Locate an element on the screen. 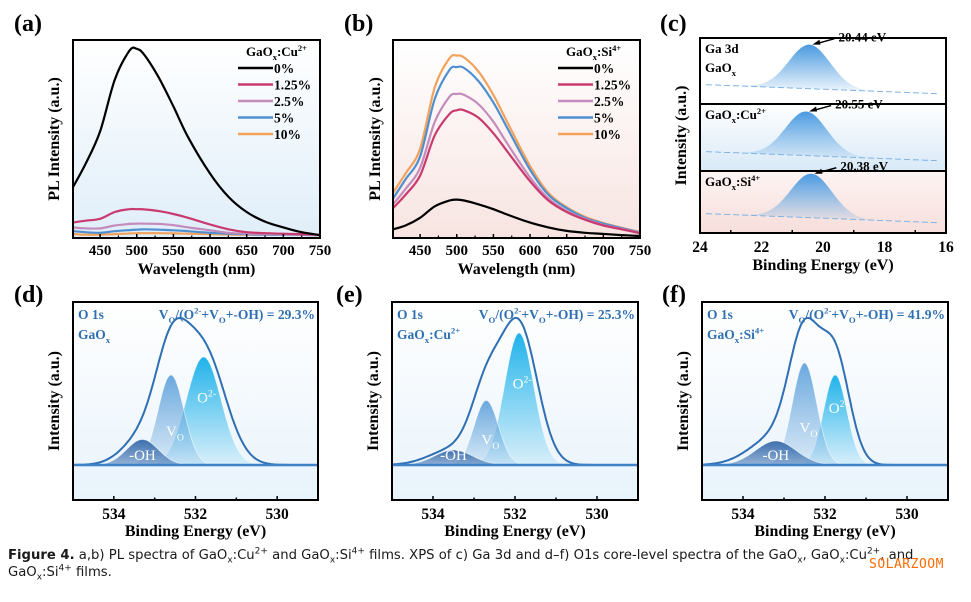 The height and width of the screenshot is (602, 971). x-tick-label: 24 is located at coordinates (700, 247).